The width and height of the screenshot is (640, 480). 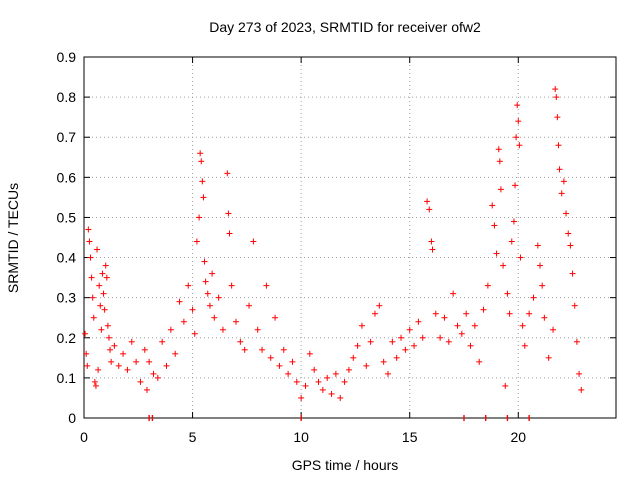 I want to click on y-axis-label: SRMTID / TECUs, so click(x=13, y=238).